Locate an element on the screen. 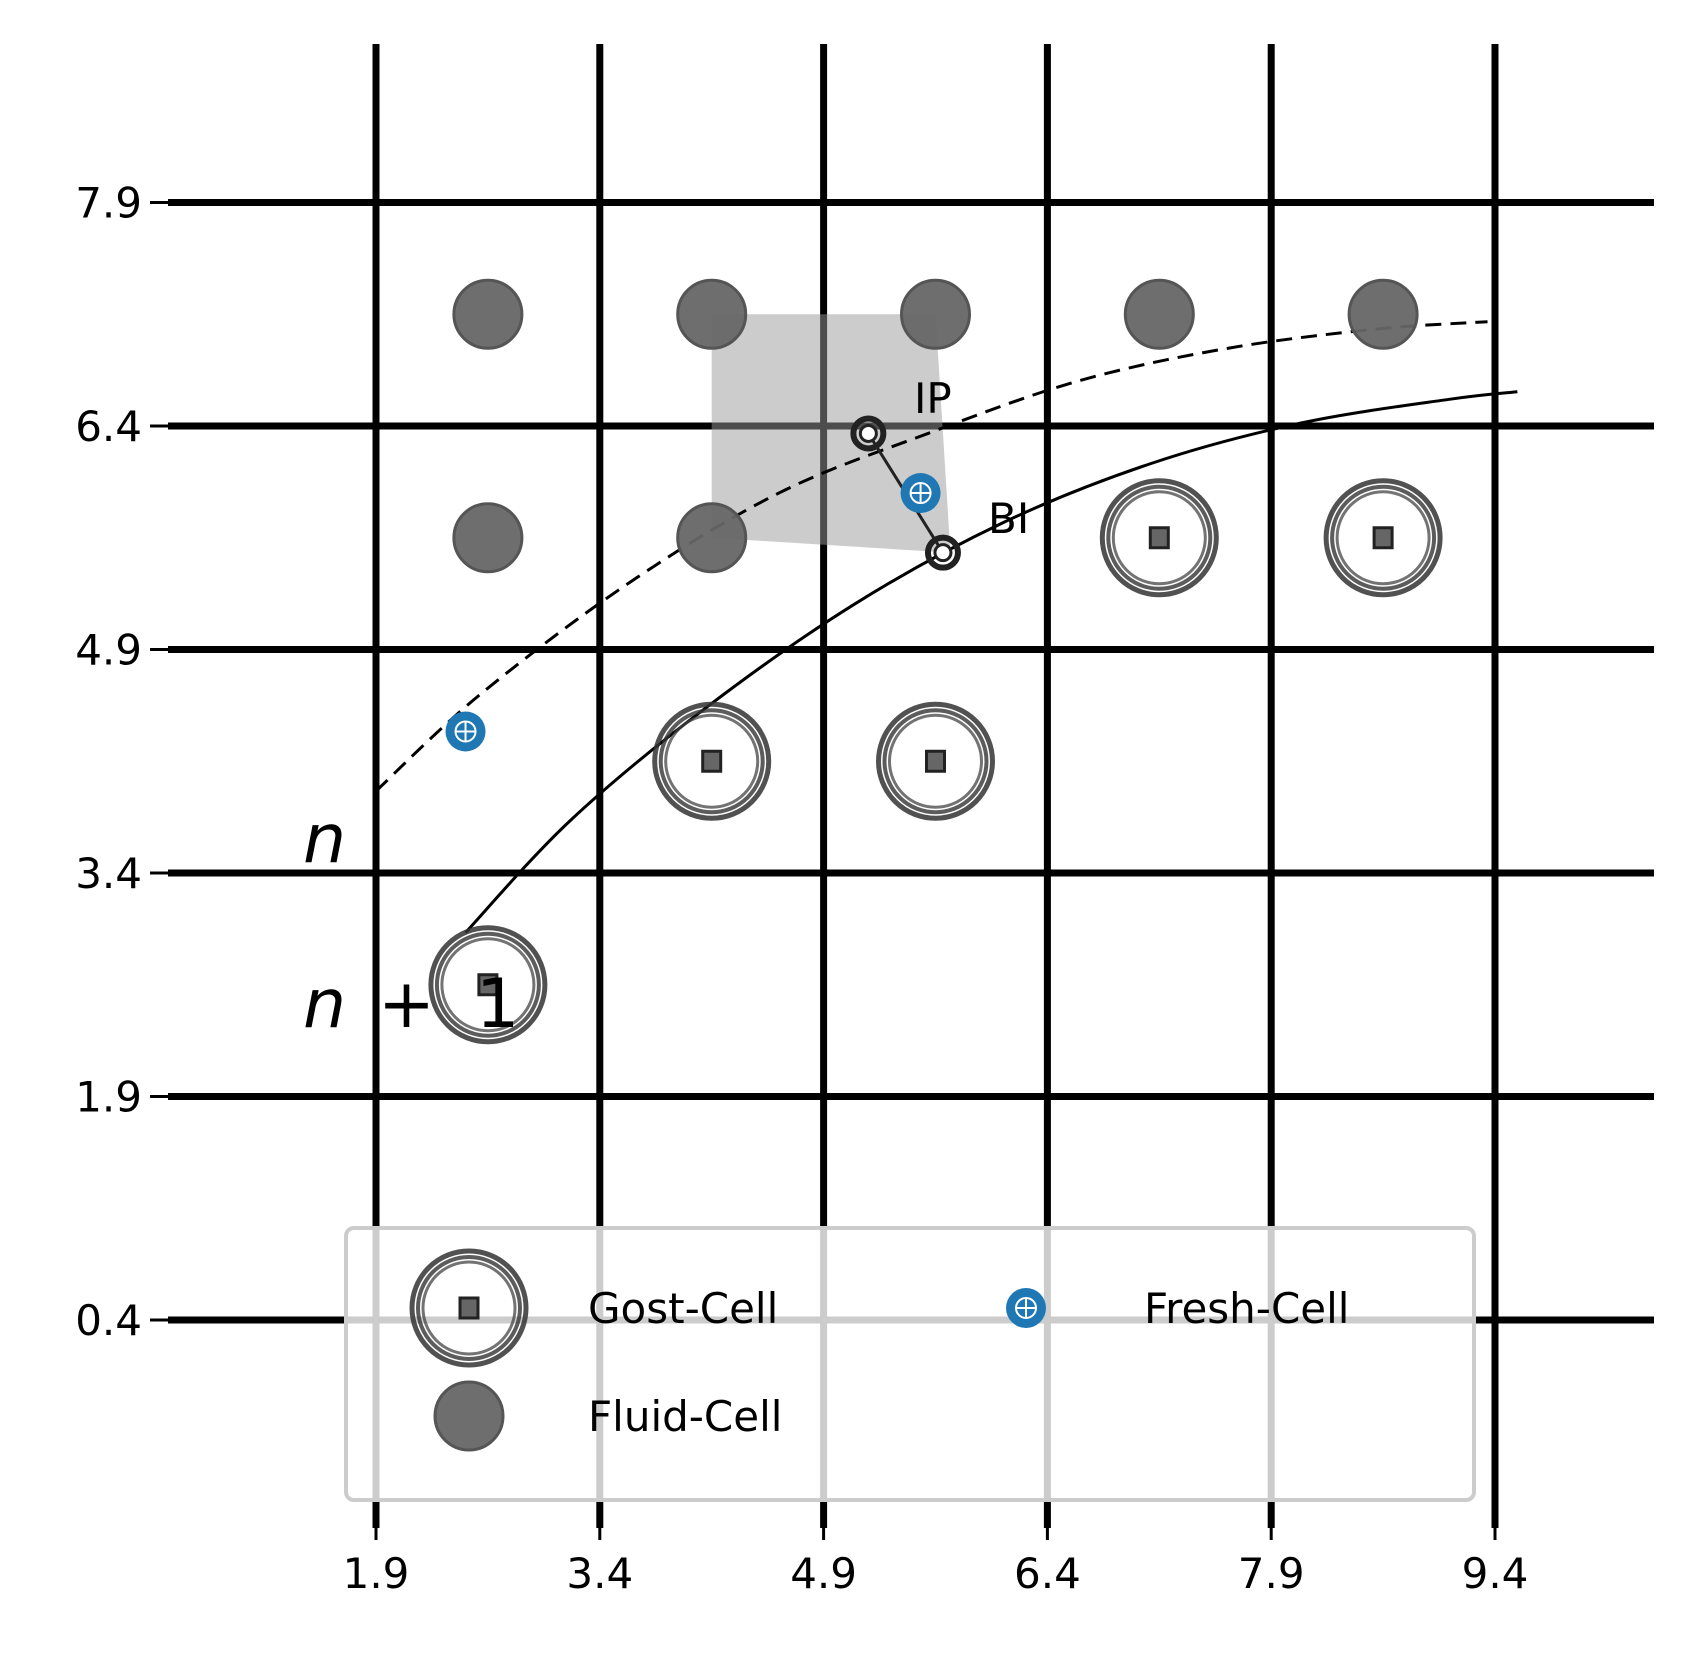 This screenshot has height=1654, width=1689. x-tick-label-0: 1.9 is located at coordinates (376, 1573).